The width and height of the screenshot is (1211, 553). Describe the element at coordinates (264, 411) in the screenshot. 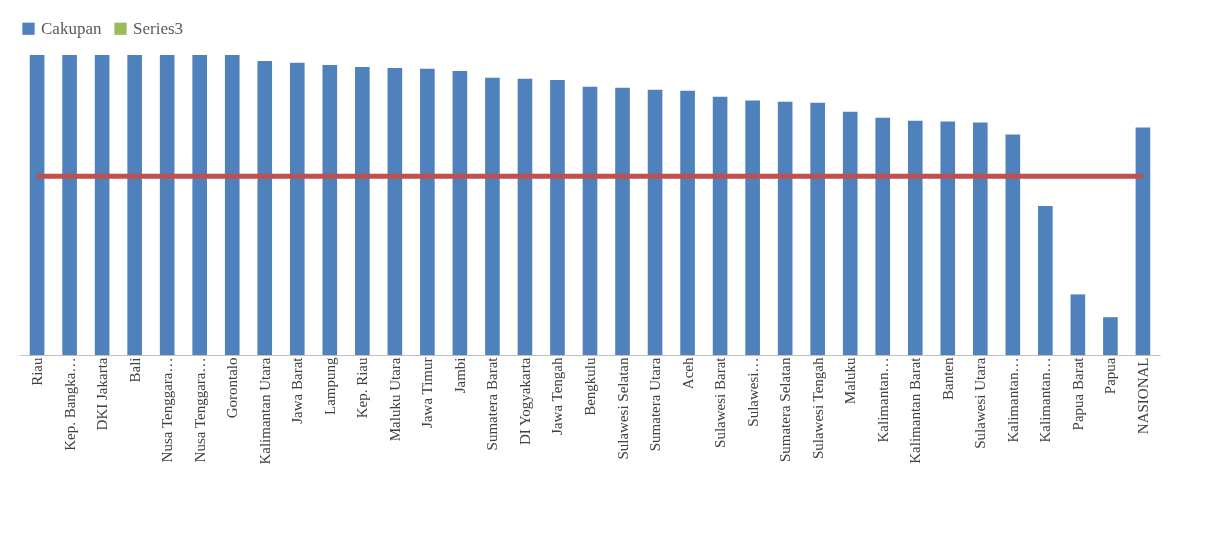

I see `x-tick-label: Kalimantan Utara` at that location.